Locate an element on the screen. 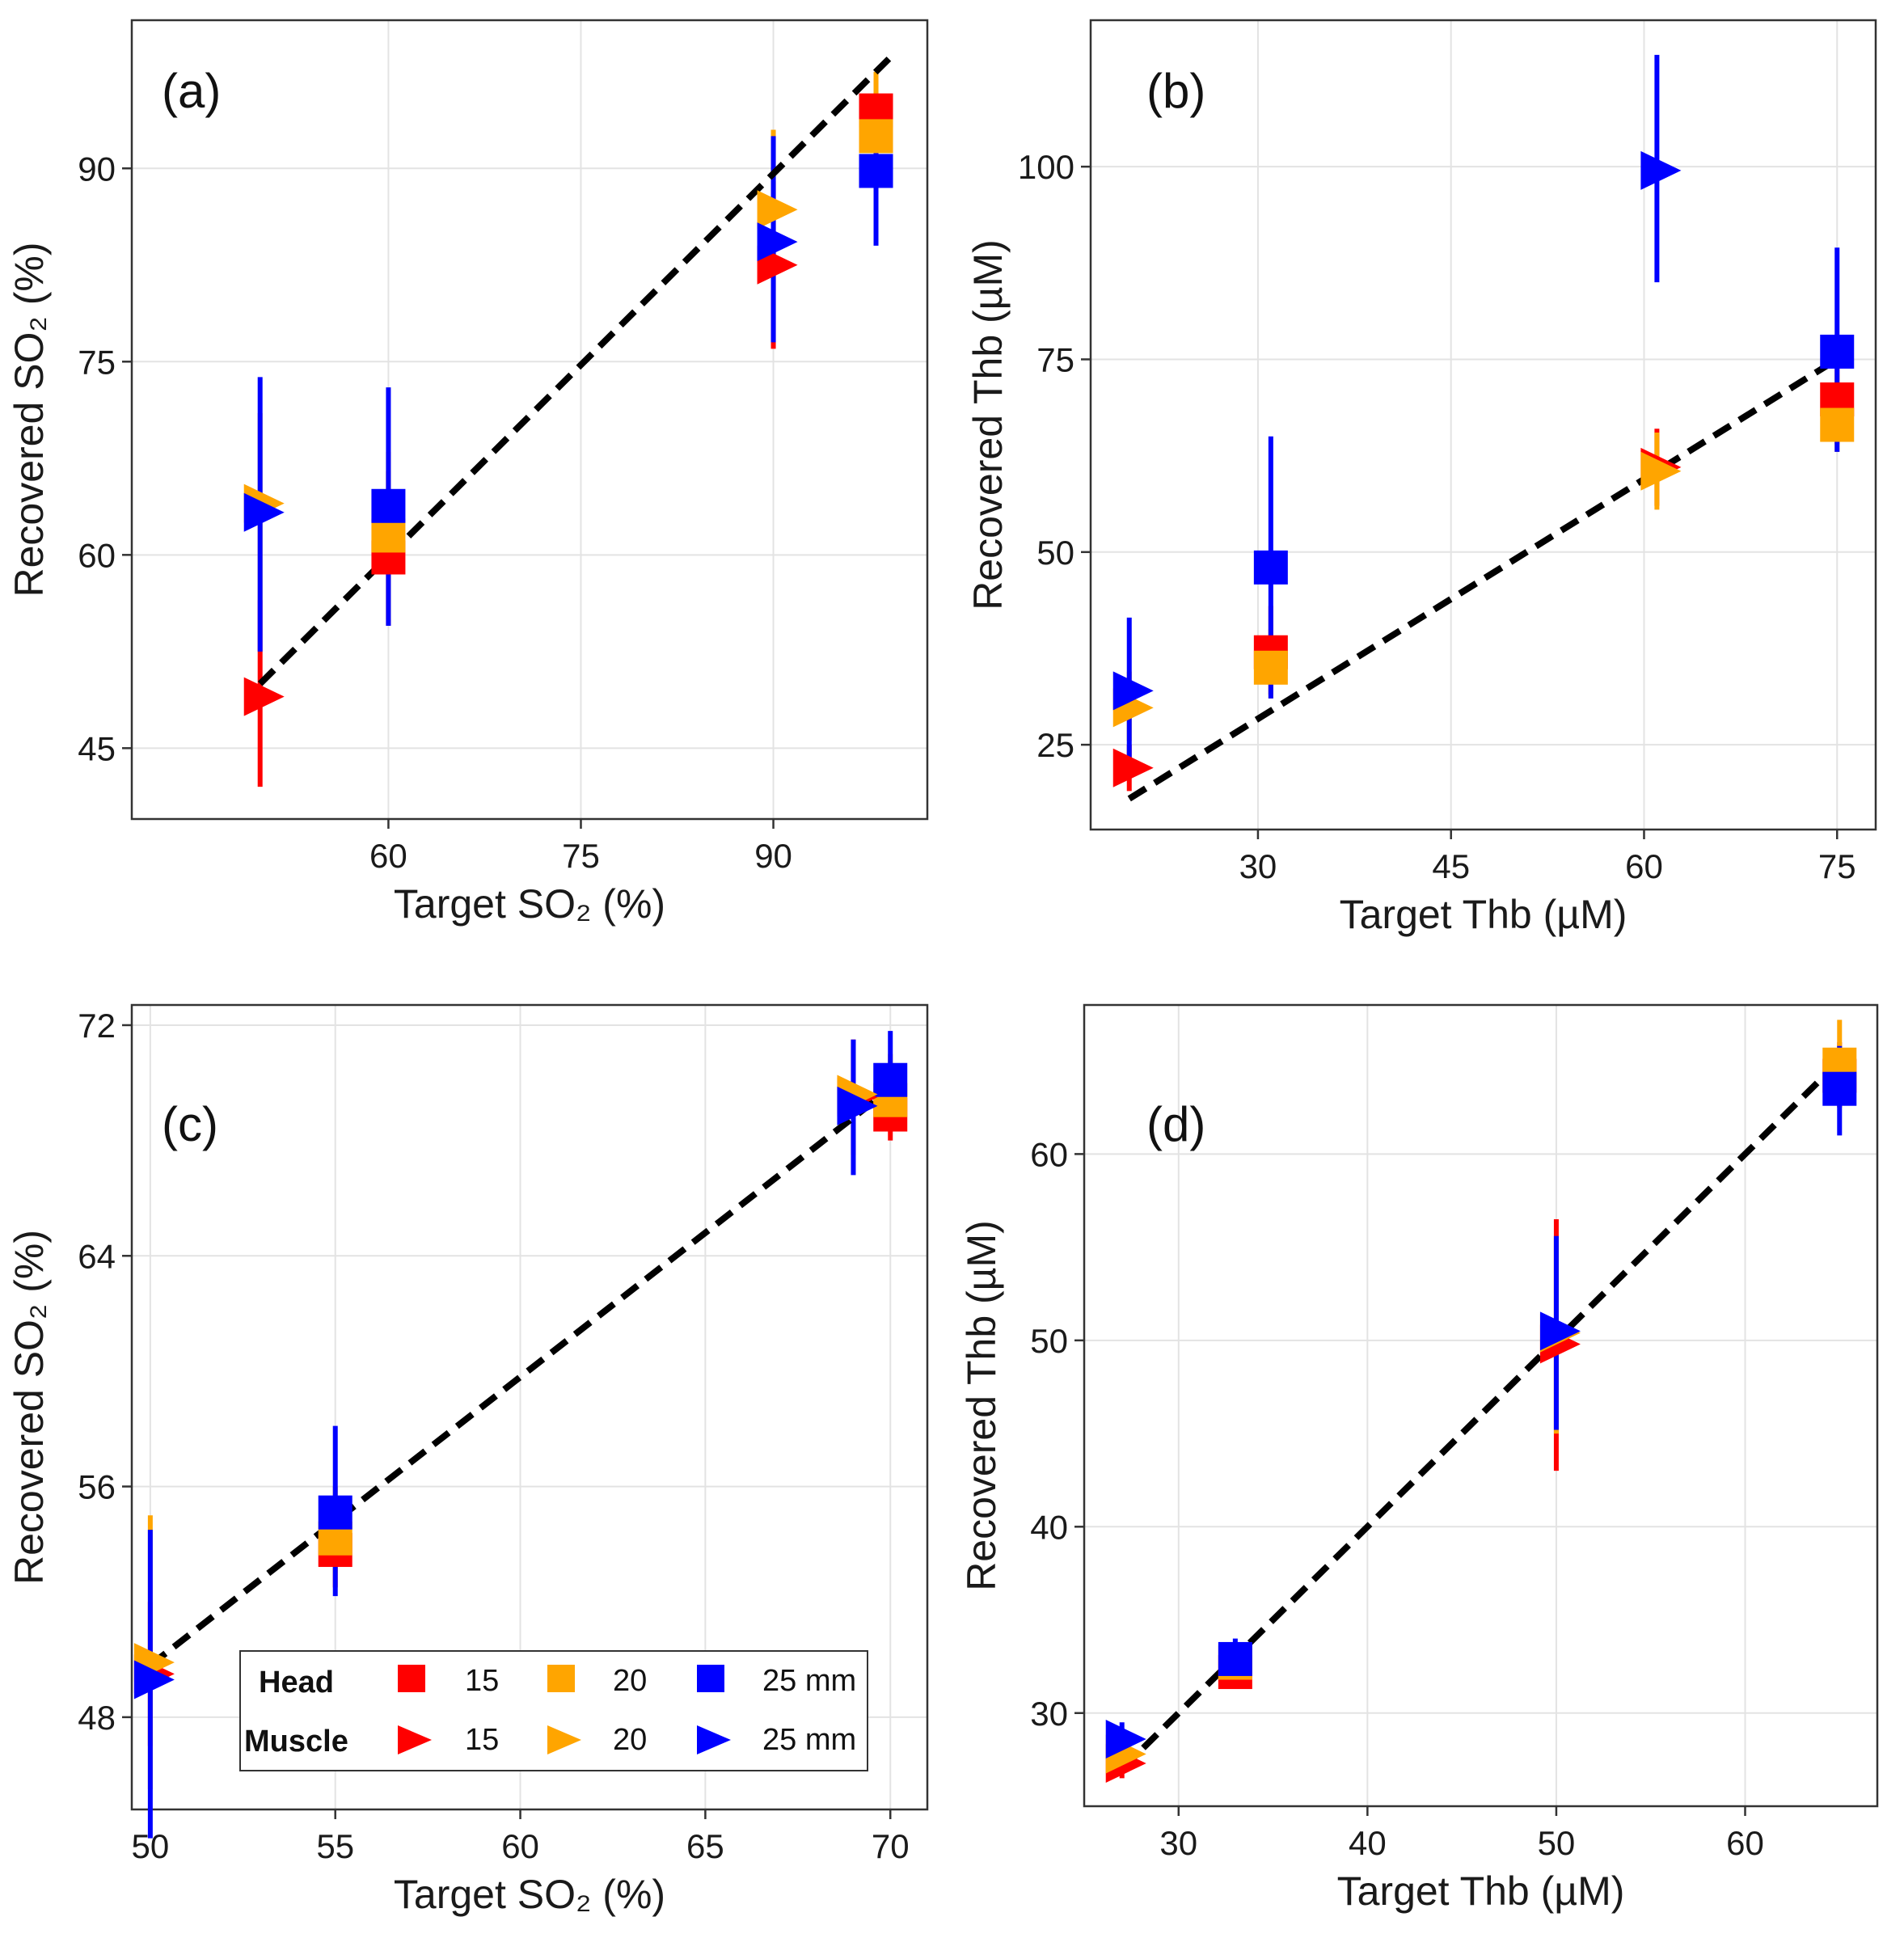 The width and height of the screenshot is (1904, 1938). x-tick-label: 50 is located at coordinates (1557, 1843).